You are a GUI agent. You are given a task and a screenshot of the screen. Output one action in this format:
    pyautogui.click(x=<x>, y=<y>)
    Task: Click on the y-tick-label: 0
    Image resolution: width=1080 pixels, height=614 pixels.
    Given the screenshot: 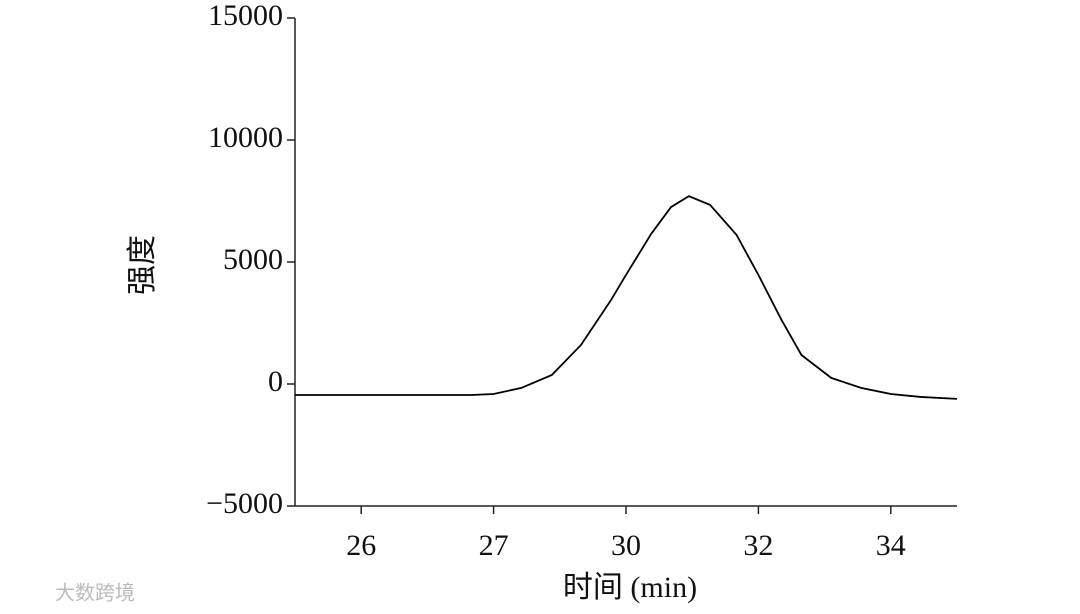 What is the action you would take?
    pyautogui.click(x=275, y=381)
    